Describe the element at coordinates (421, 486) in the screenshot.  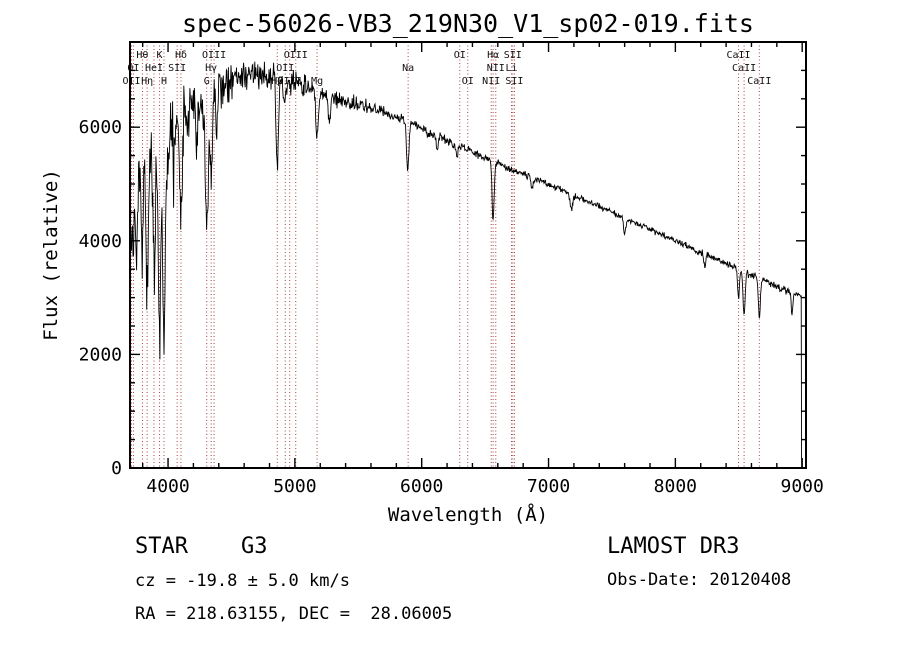
I see `x-tick-label: 6000` at that location.